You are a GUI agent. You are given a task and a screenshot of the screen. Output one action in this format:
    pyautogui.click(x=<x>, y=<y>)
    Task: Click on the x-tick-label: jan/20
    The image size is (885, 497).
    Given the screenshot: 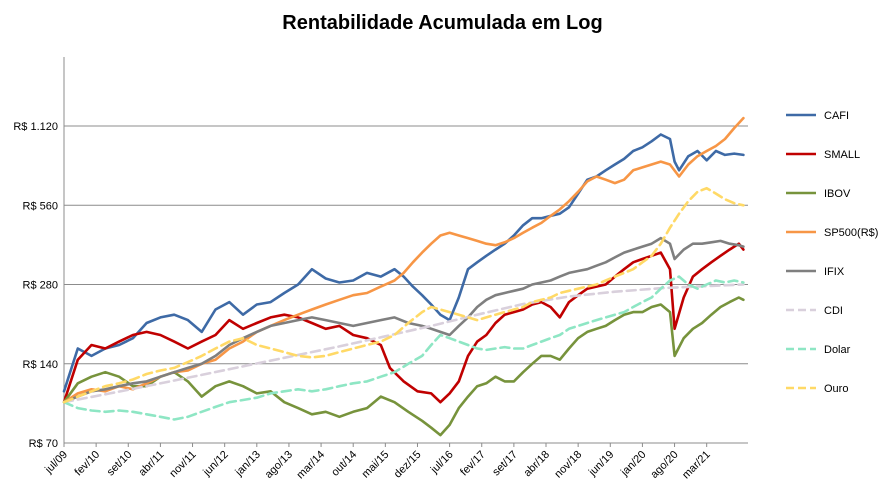 What is the action you would take?
    pyautogui.click(x=633, y=464)
    